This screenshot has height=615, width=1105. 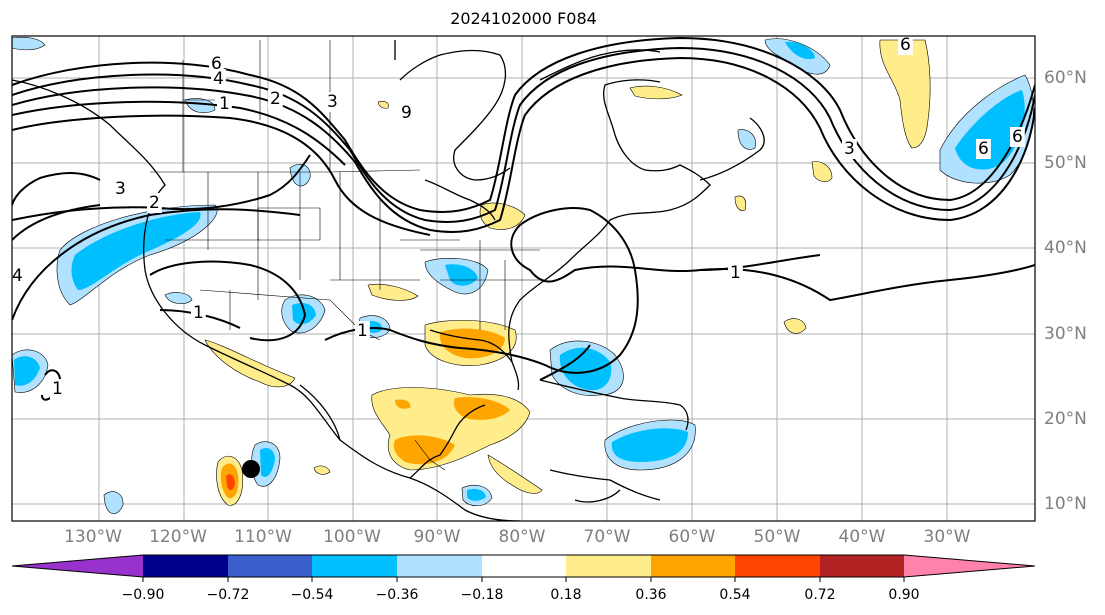 I want to click on map-title: 2024102000 F084, so click(x=523, y=18).